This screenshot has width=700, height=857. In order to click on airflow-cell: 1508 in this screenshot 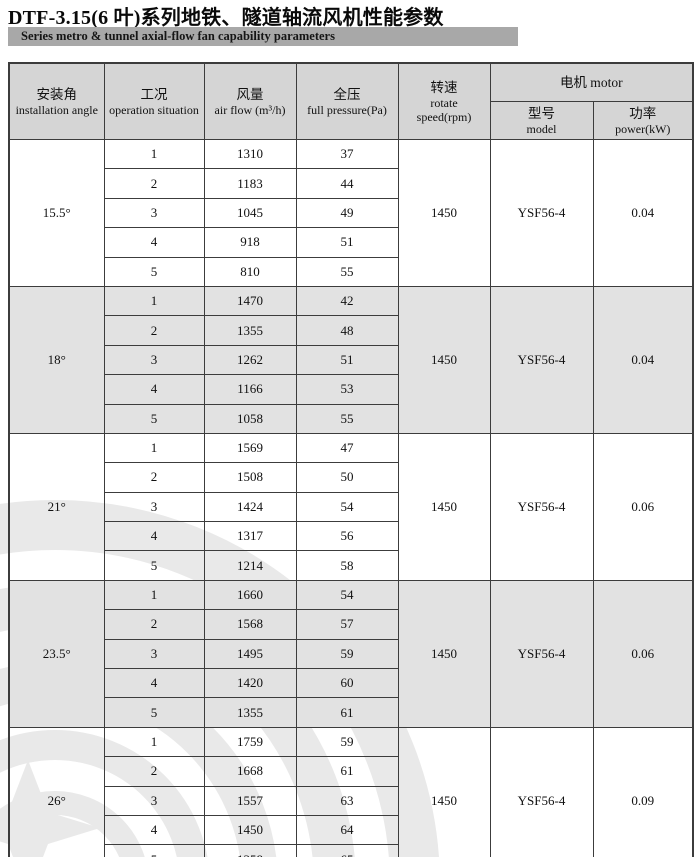, I will do `click(250, 477)`.